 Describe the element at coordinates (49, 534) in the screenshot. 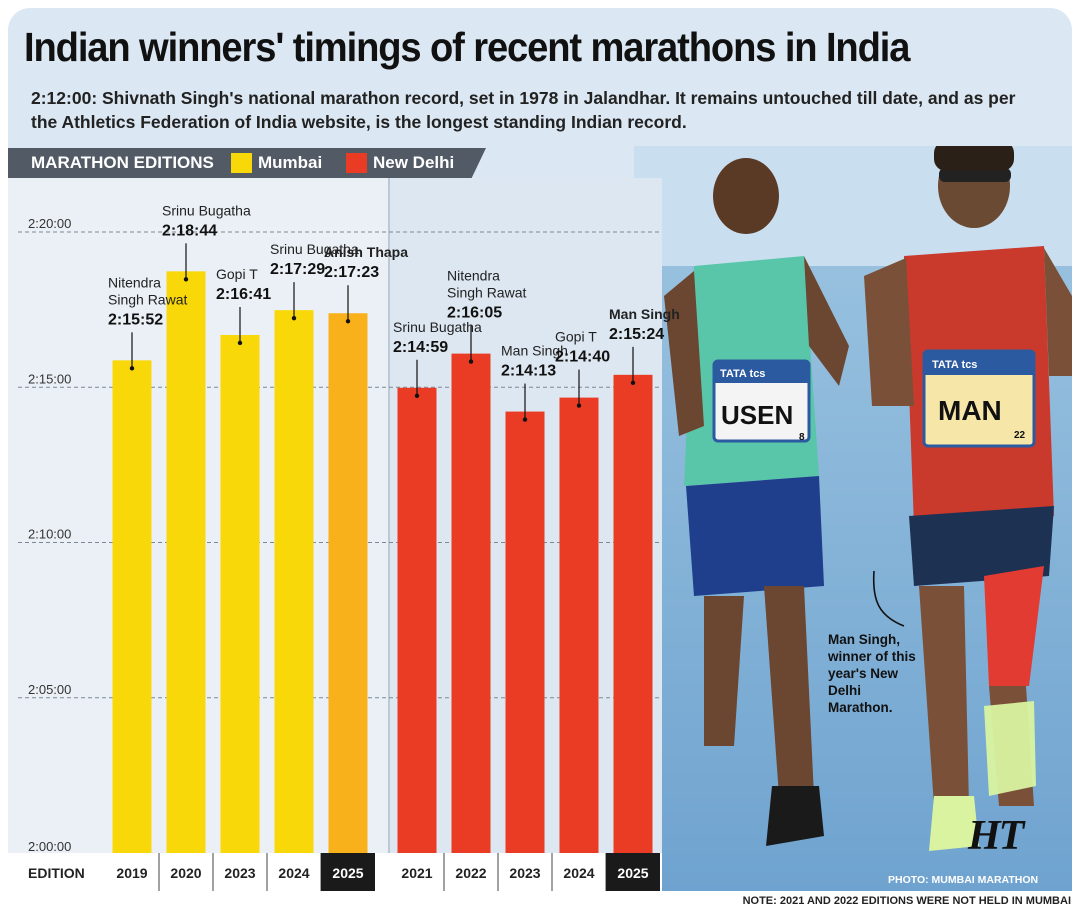

I see `y-tick-label: 2:10:00` at that location.